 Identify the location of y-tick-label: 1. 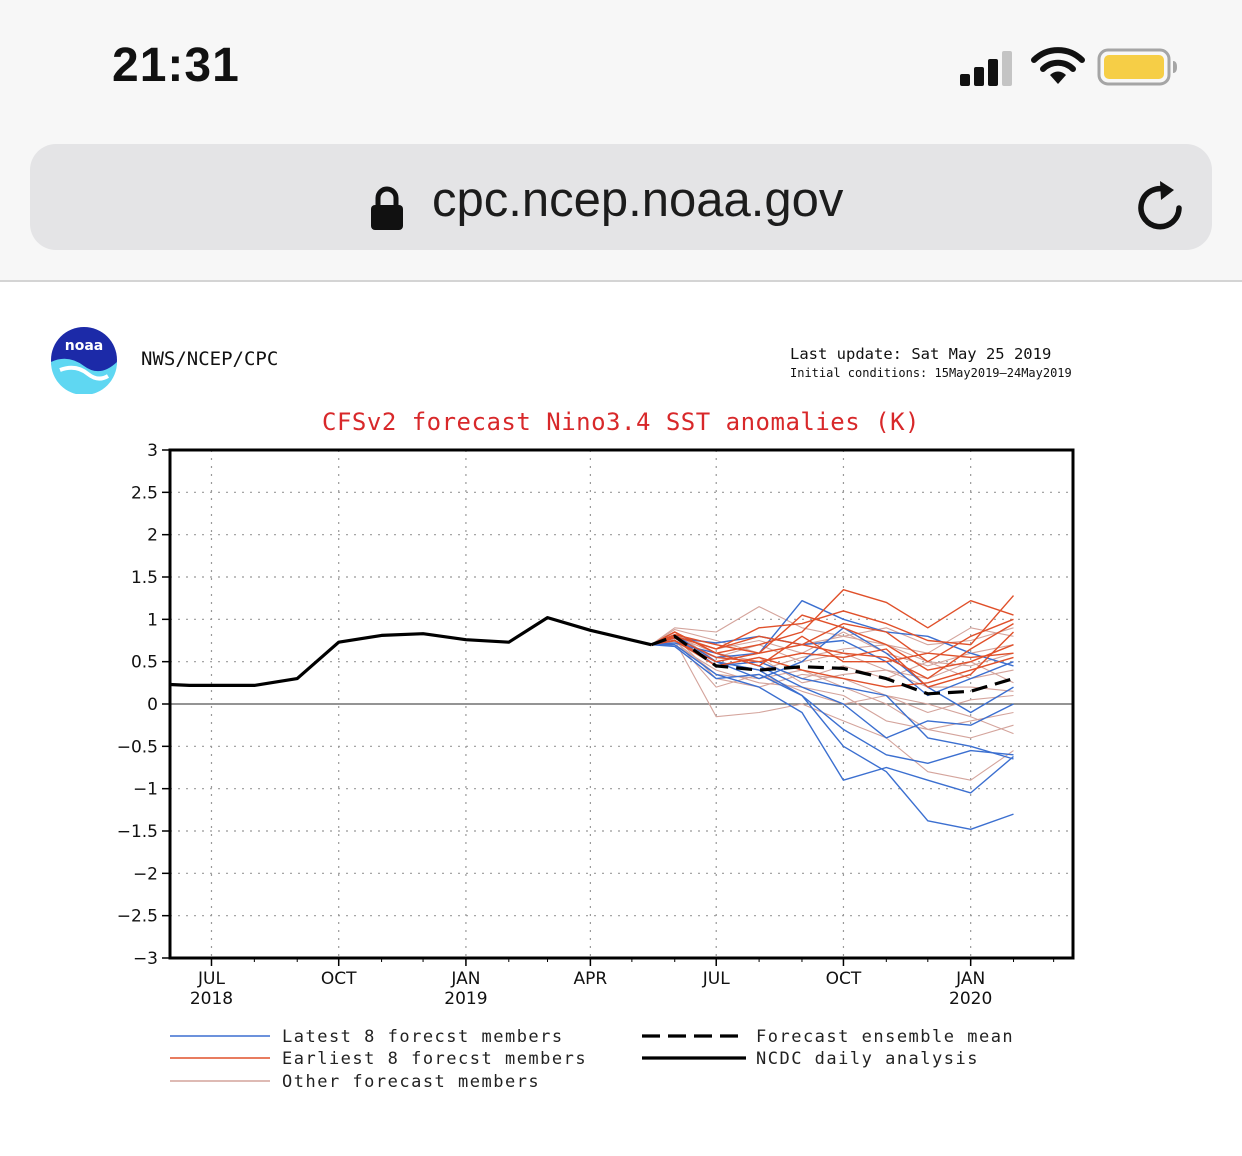
(152, 620).